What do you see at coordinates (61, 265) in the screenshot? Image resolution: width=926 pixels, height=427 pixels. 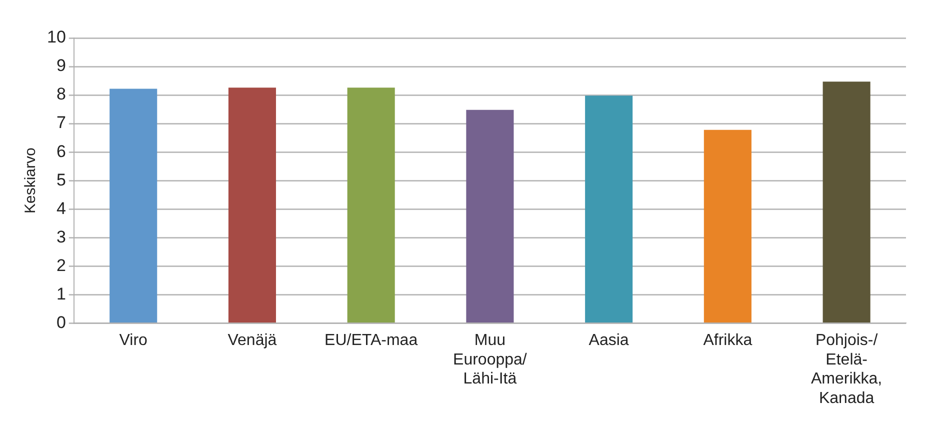 I see `y-tick-label: 2` at bounding box center [61, 265].